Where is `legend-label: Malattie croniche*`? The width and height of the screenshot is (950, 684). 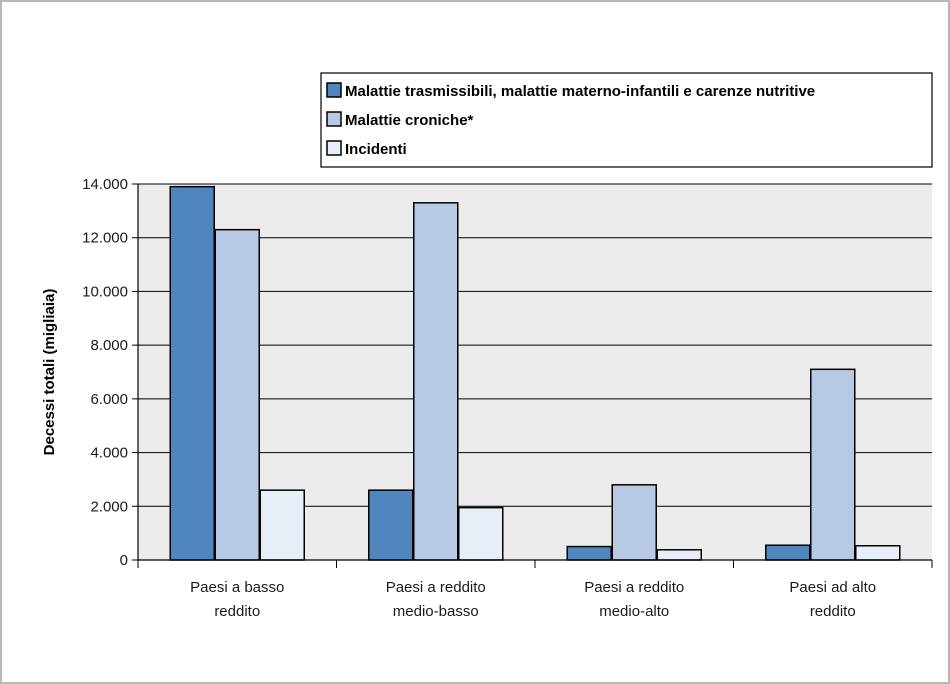 legend-label: Malattie croniche* is located at coordinates (409, 120).